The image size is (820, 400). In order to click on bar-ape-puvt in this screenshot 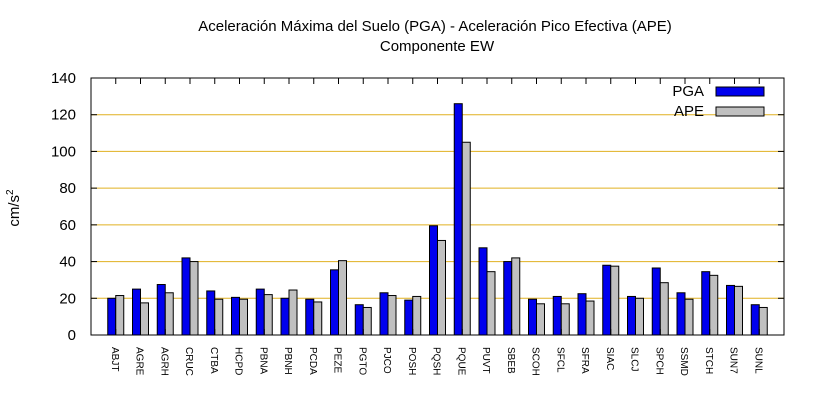, I will do `click(491, 303)`.